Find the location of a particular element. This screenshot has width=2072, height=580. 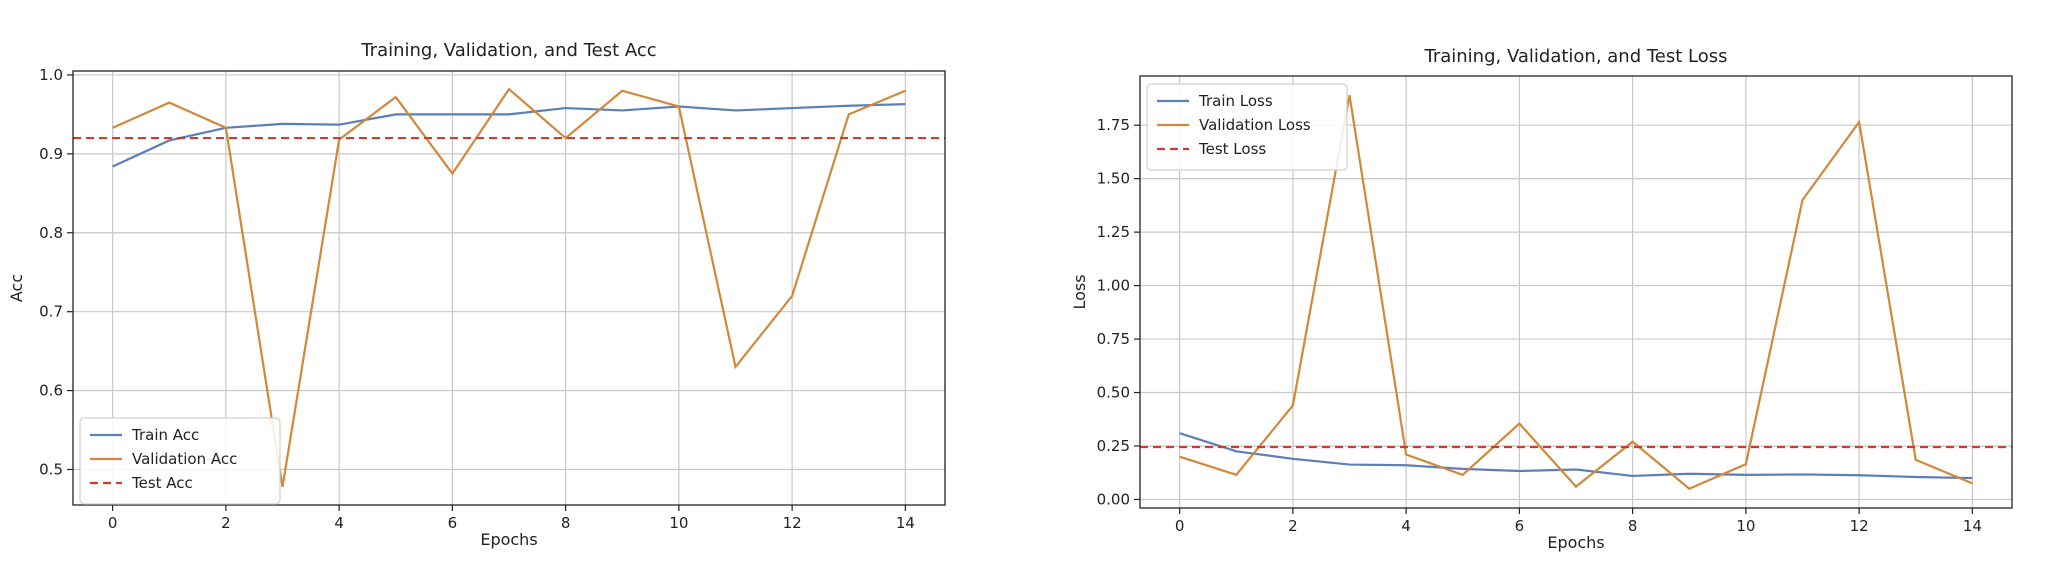

y-tick-label: 0.8 is located at coordinates (51, 233).